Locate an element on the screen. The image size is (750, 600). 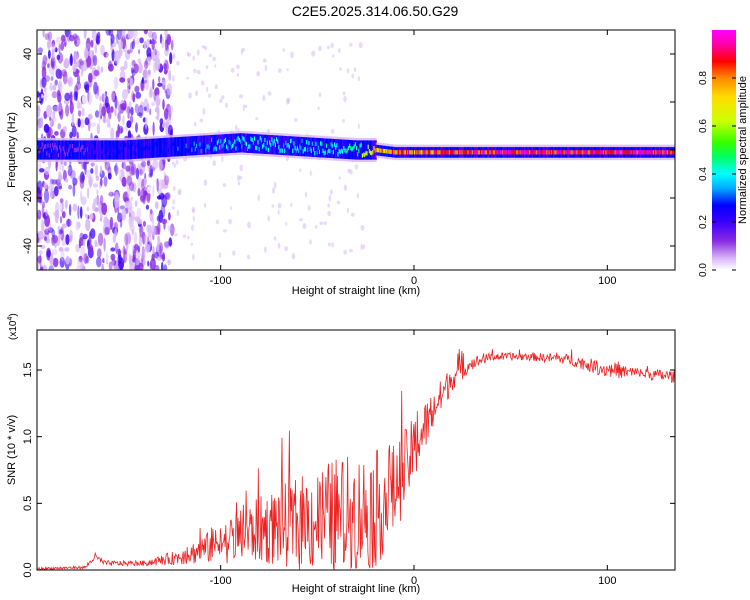
colorbar-tick-label: 0.4 is located at coordinates (703, 174).